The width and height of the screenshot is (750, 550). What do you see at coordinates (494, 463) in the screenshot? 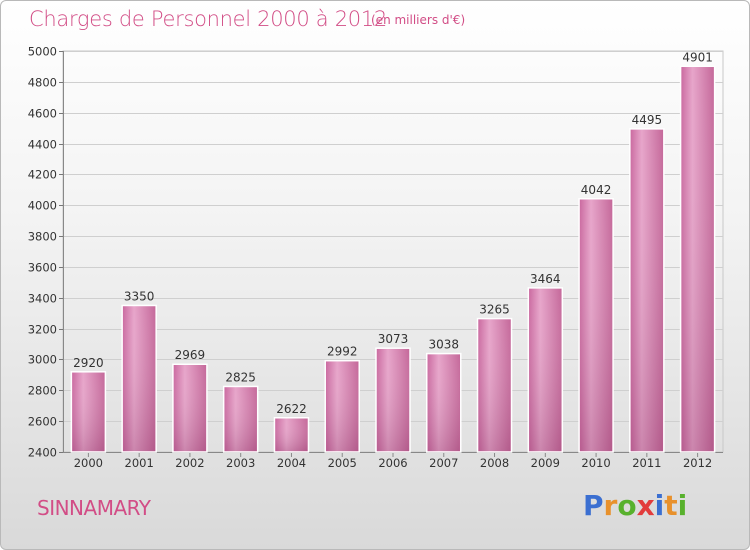
I see `x-tick-label: 2008` at bounding box center [494, 463].